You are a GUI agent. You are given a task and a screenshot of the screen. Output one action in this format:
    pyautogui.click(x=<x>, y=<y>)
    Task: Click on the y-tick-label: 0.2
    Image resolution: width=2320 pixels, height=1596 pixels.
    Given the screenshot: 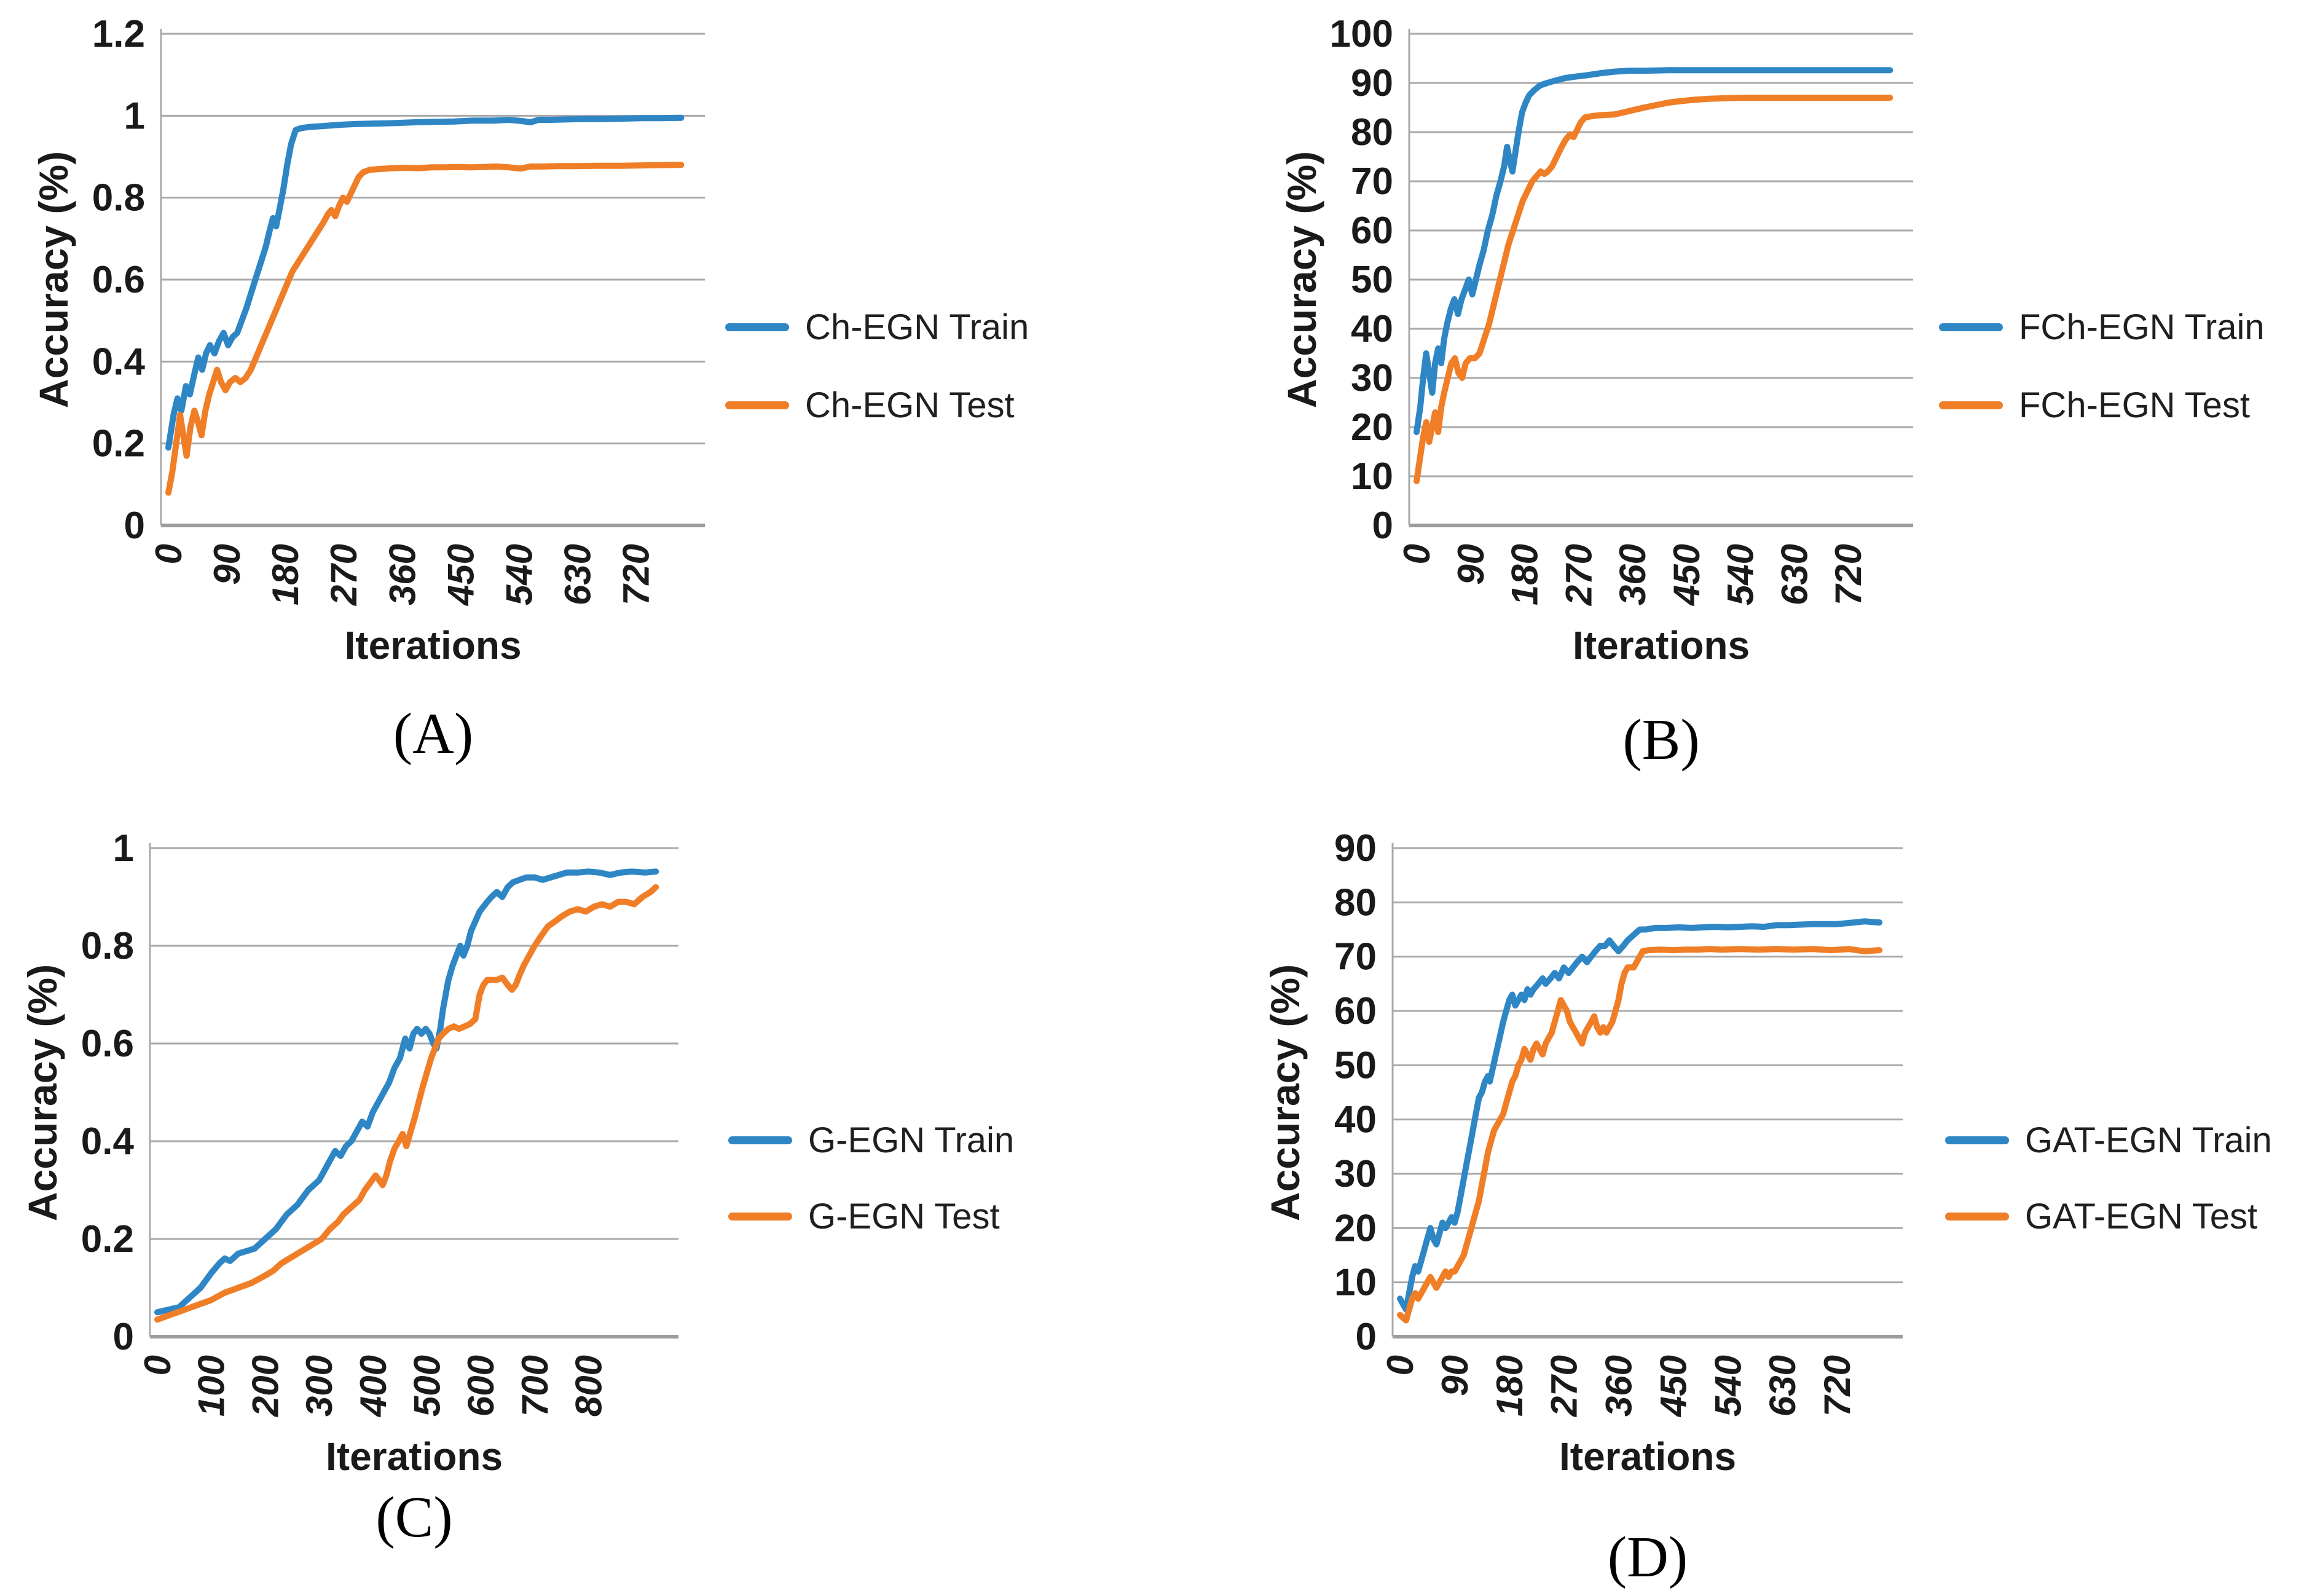 What is the action you would take?
    pyautogui.click(x=107, y=1239)
    